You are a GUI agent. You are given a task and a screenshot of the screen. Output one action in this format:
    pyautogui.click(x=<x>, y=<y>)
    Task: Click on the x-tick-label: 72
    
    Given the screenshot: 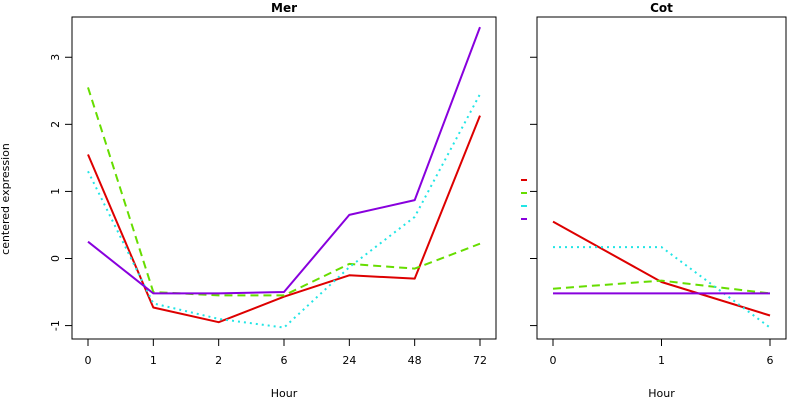 What is the action you would take?
    pyautogui.click(x=480, y=360)
    